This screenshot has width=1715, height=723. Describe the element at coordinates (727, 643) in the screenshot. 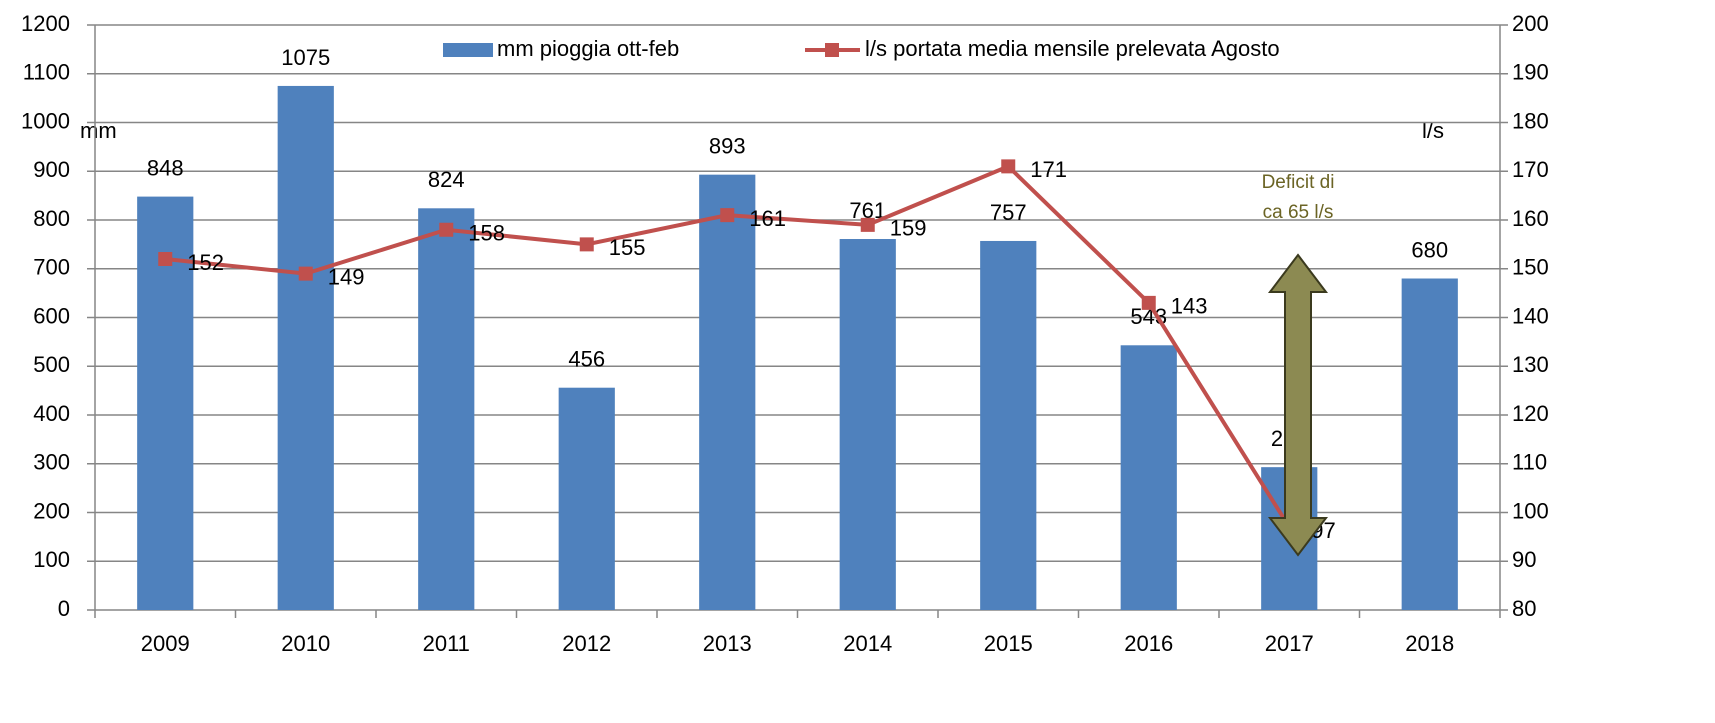

I see `x-tick-label: 2013` at that location.